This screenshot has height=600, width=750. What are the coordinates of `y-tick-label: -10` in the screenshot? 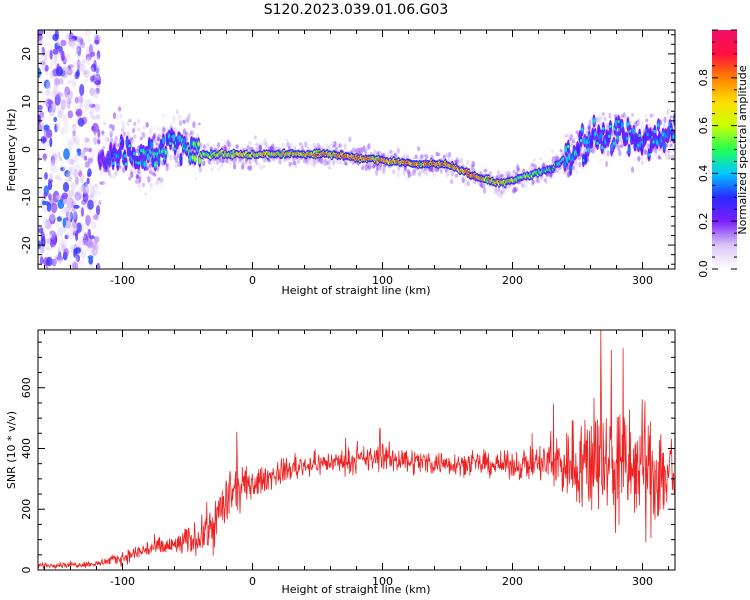 It's located at (26, 197).